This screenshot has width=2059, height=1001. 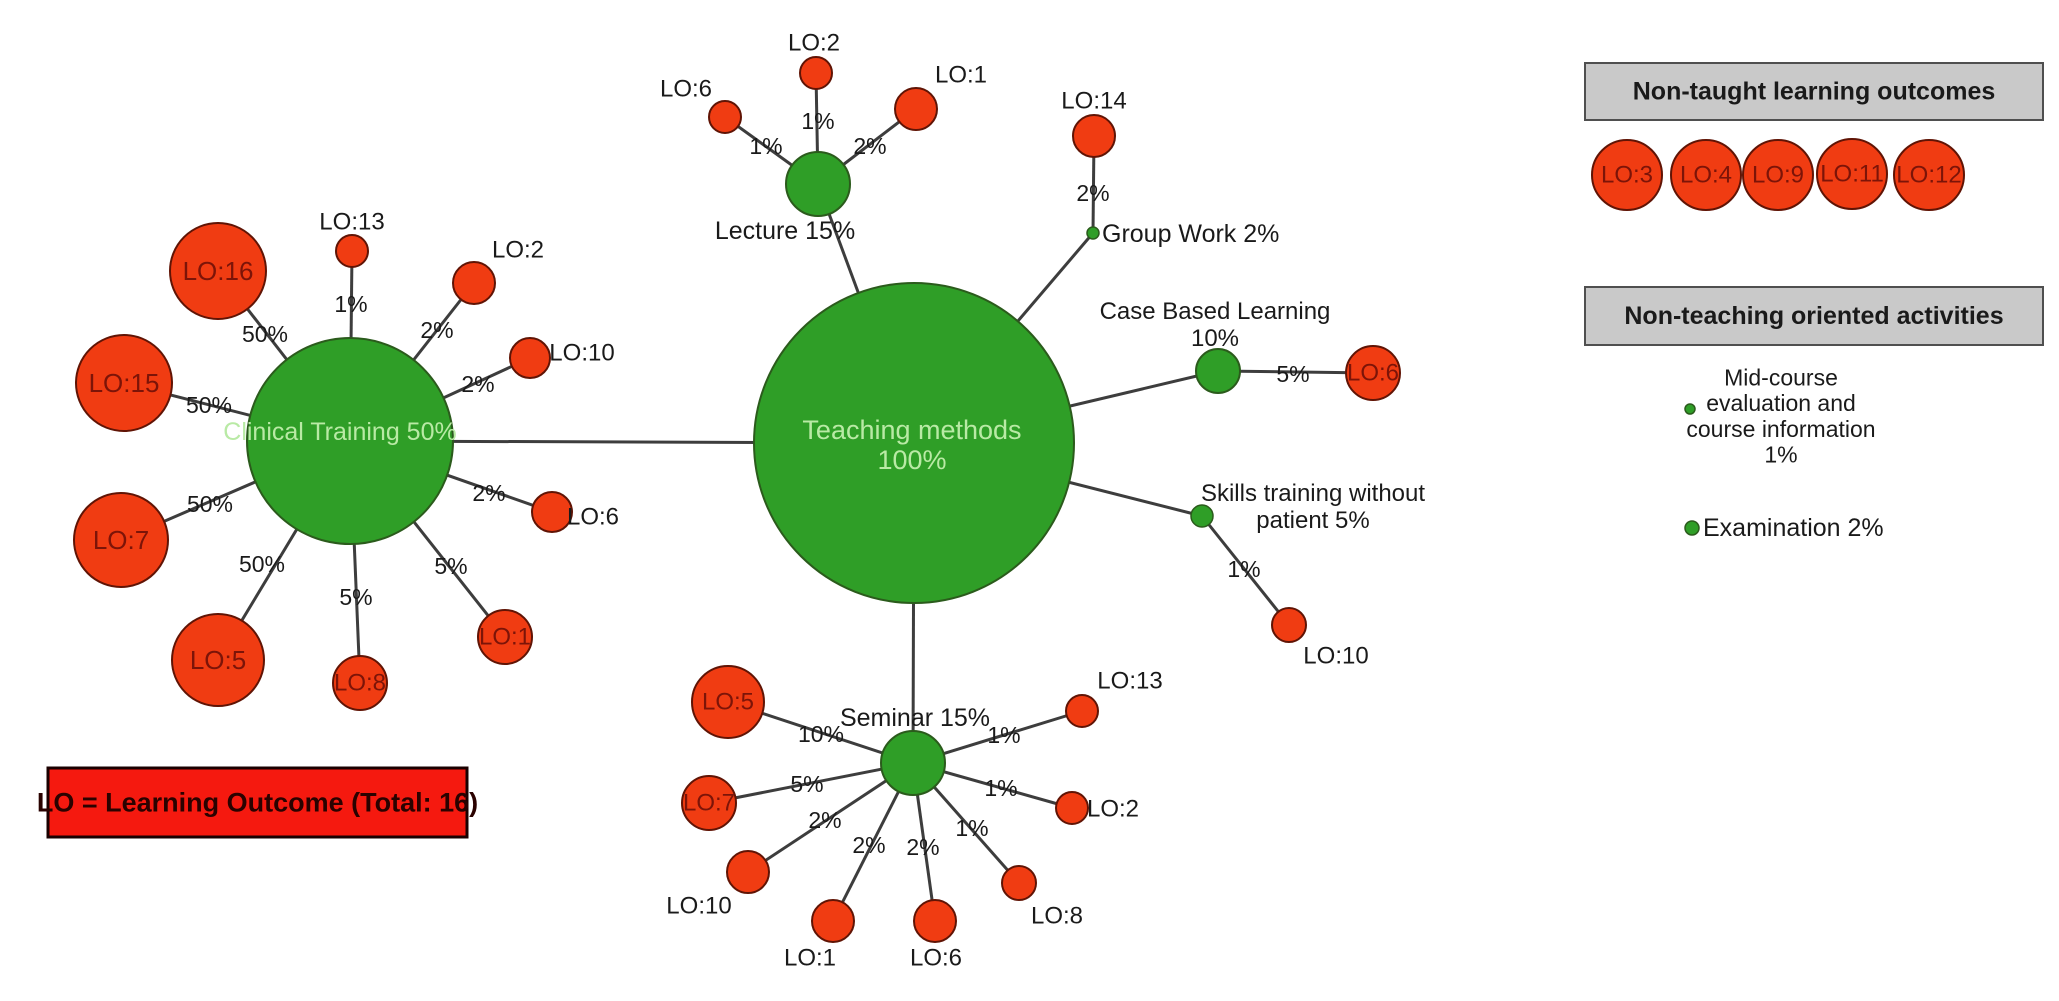 I want to click on label-ct-lo6: LO:6, so click(x=593, y=517).